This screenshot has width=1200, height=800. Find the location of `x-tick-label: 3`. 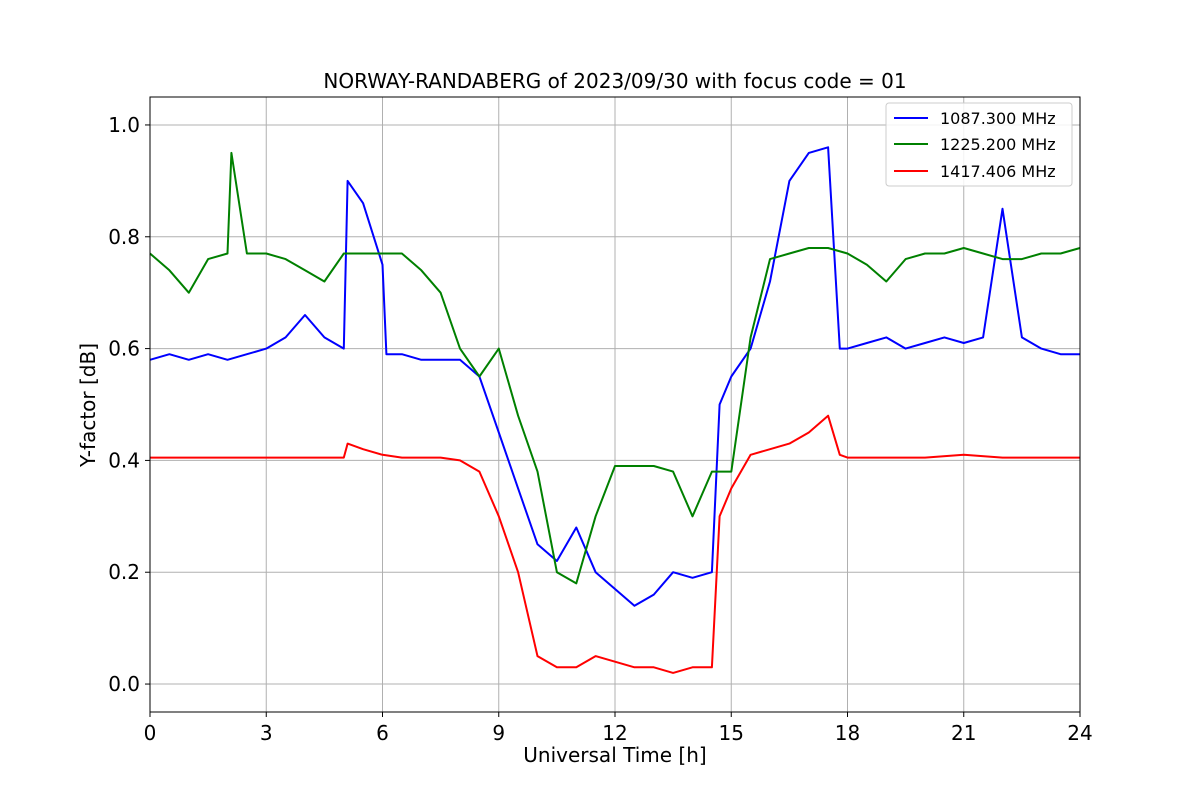

x-tick-label: 3 is located at coordinates (266, 733).